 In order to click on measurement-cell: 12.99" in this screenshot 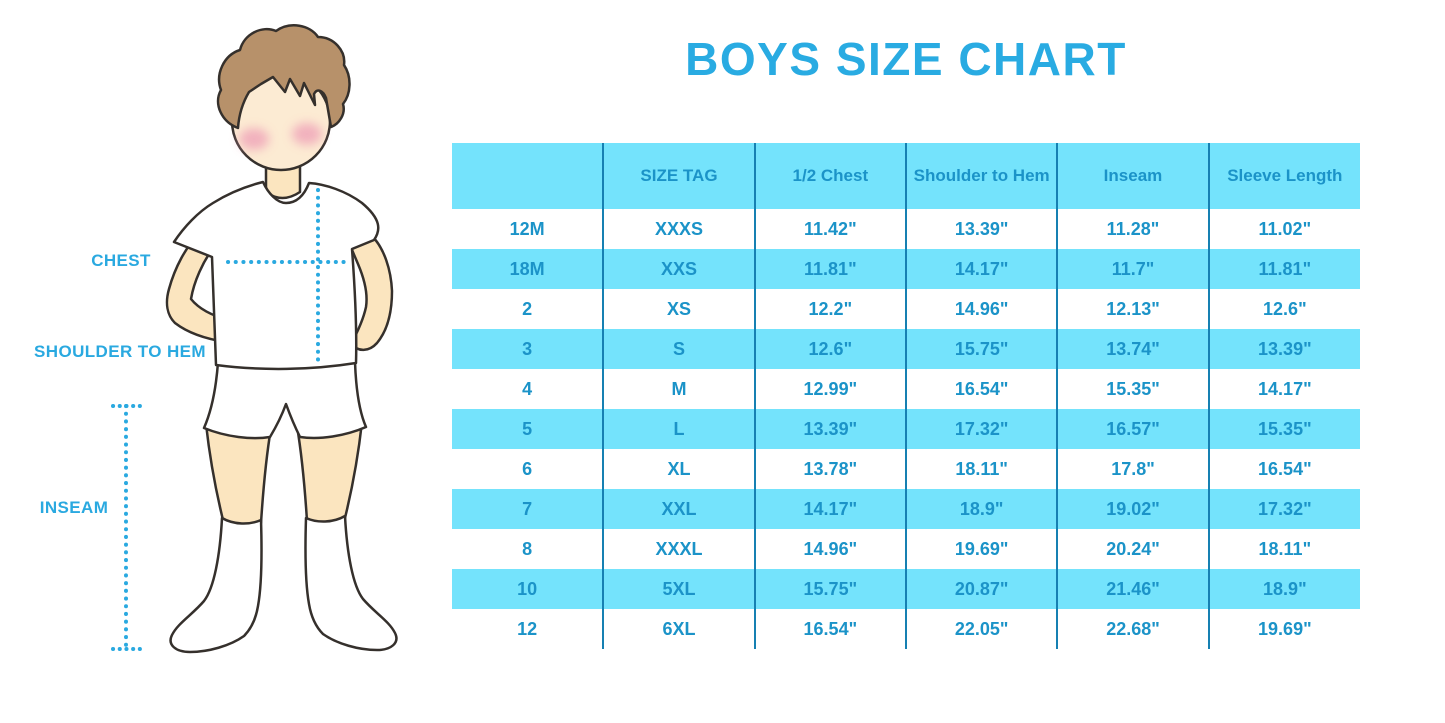, I will do `click(829, 389)`.